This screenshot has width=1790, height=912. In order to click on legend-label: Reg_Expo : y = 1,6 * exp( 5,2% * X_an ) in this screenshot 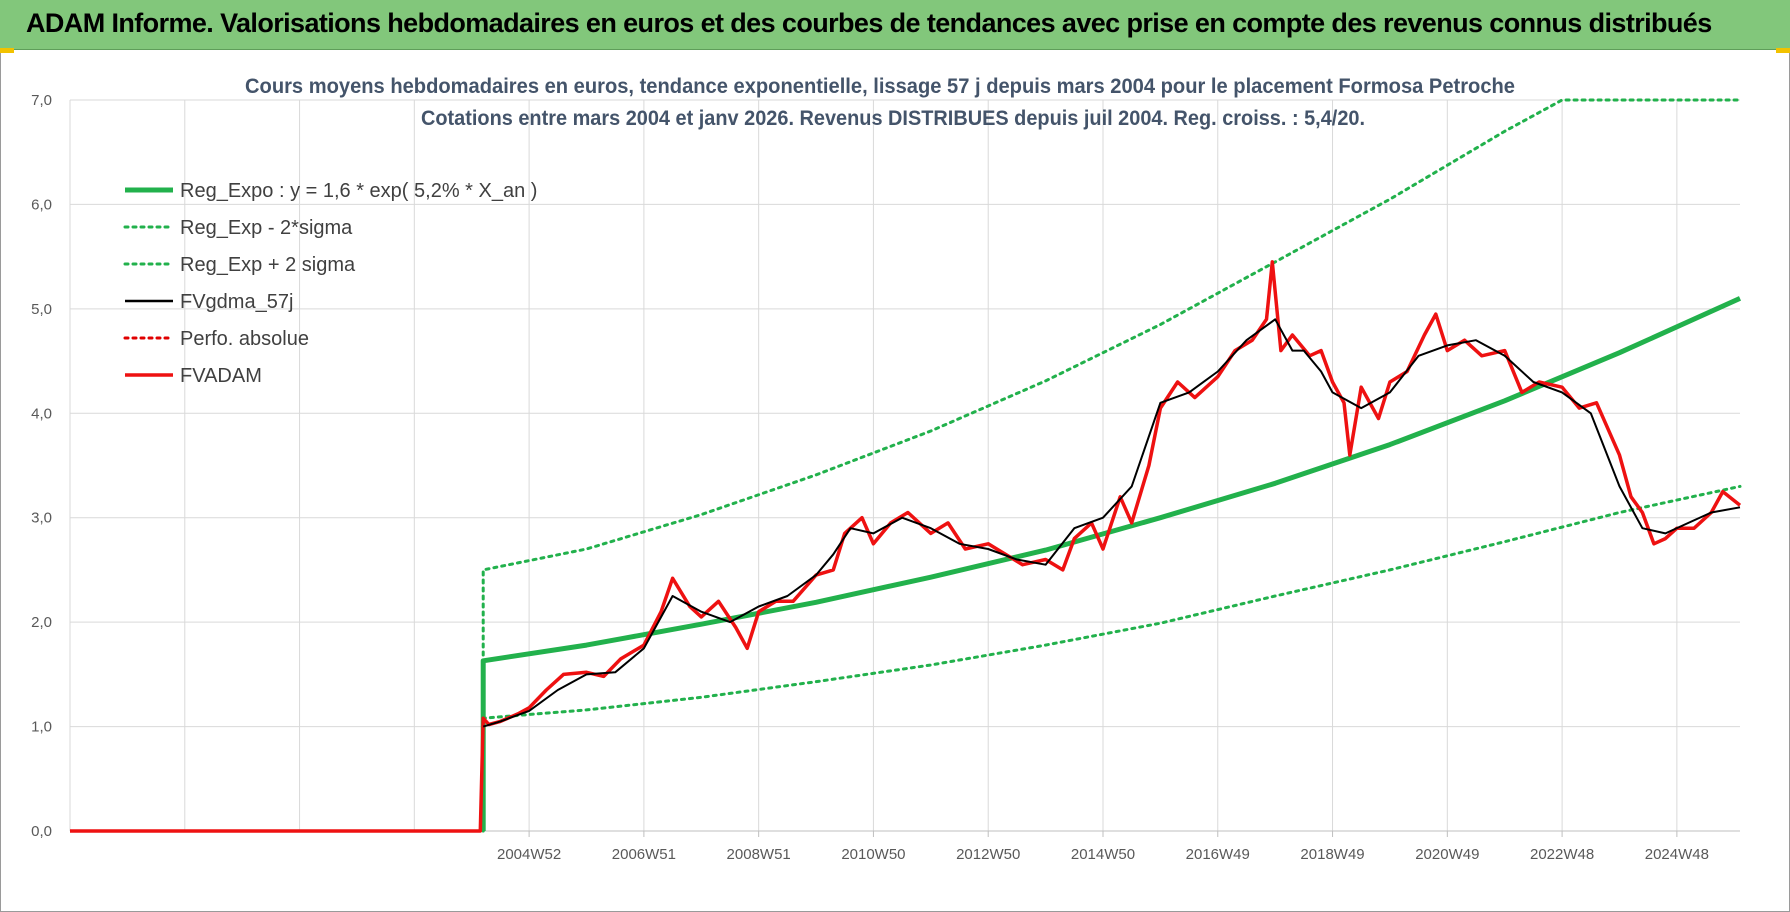, I will do `click(358, 191)`.